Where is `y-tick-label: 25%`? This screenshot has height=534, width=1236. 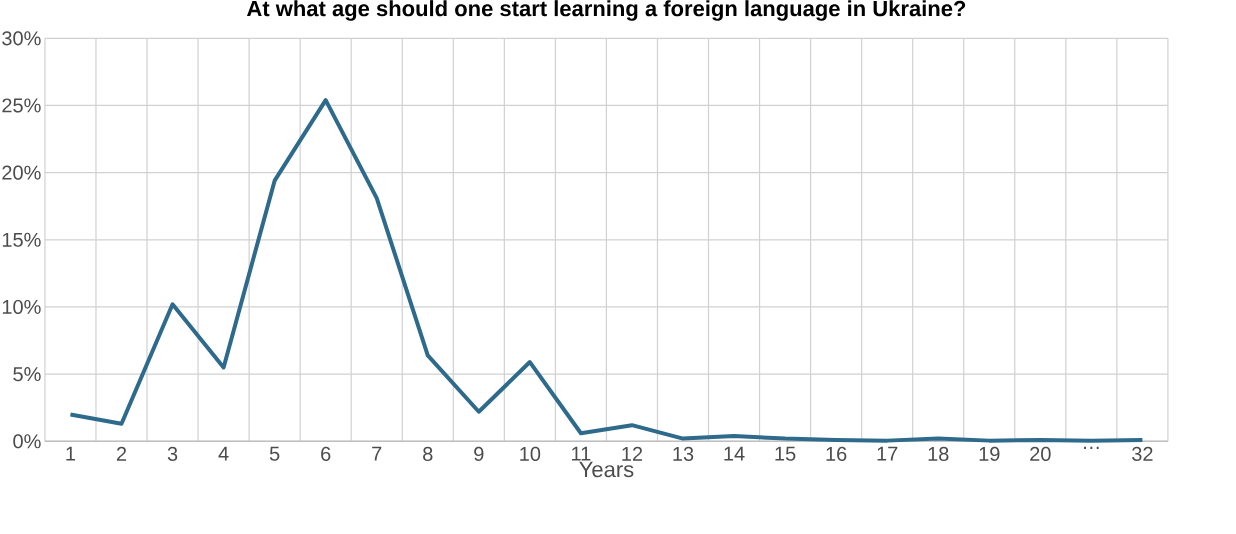
y-tick-label: 25% is located at coordinates (21, 105).